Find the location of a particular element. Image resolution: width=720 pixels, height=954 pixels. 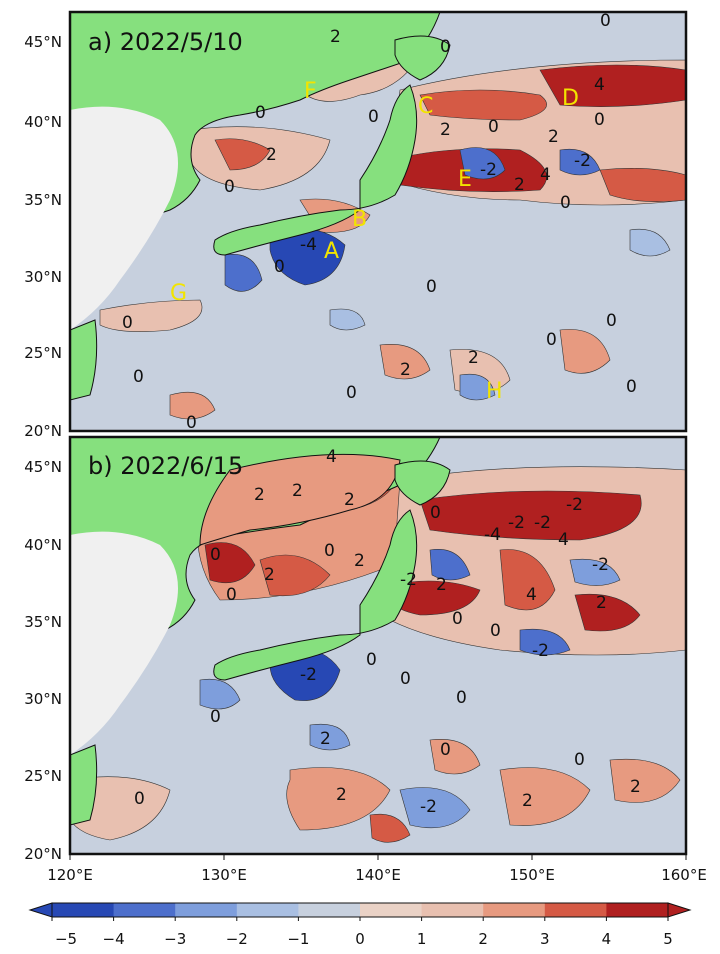

marker-b: B is located at coordinates (359, 219).